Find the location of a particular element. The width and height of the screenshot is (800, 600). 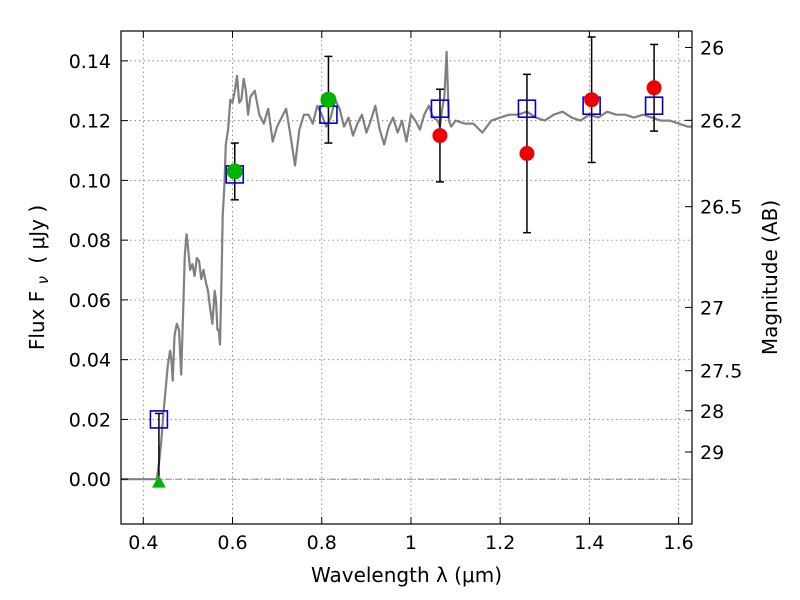

y-axis-label-subscript: ν is located at coordinates (43, 280).